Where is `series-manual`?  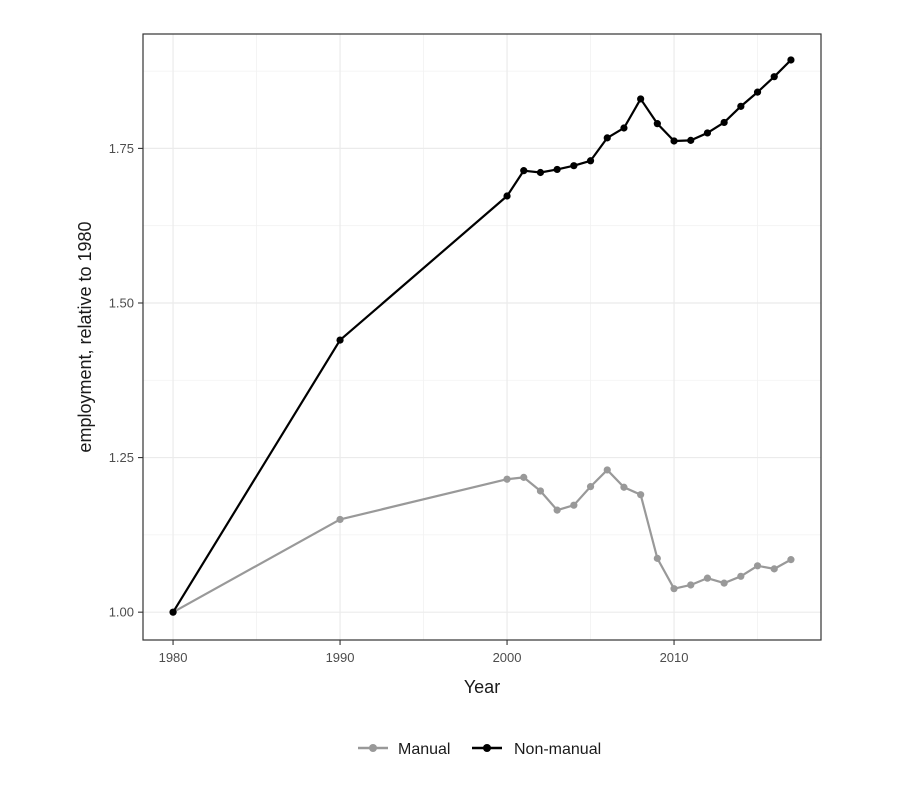 series-manual is located at coordinates (482, 541).